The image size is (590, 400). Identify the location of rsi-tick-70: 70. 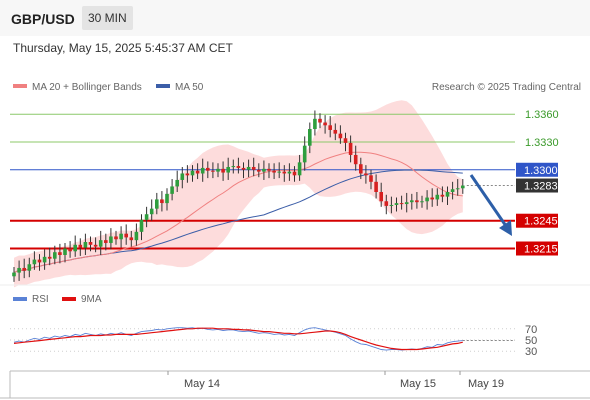
(531, 330).